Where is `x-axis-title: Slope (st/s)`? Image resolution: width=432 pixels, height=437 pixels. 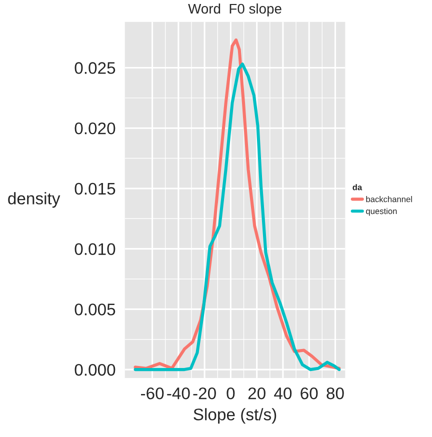
x-axis-title: Slope (st/s) is located at coordinates (235, 416).